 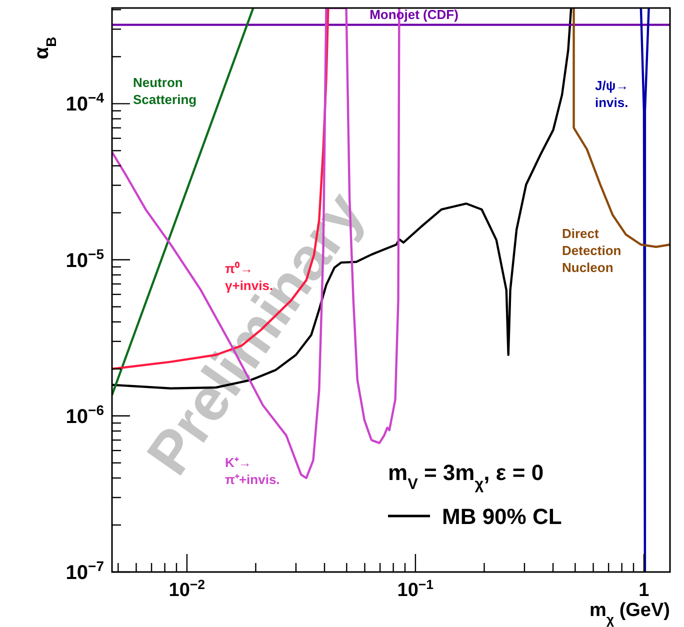 I want to click on y-tick-label: 10$^{−5}$, so click(x=85, y=259).